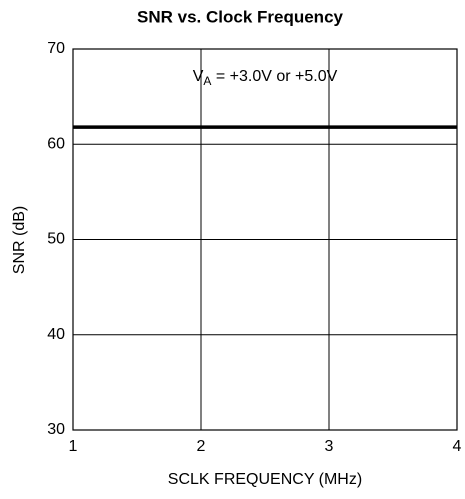  I want to click on annotation-sub: A, so click(207, 81).